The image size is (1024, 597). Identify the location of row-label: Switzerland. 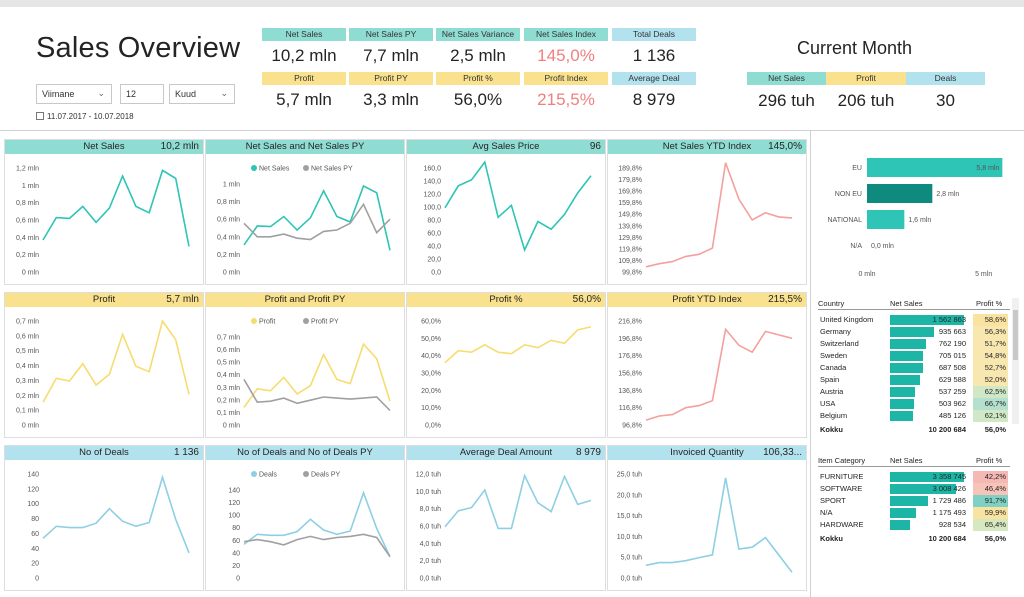
(839, 343).